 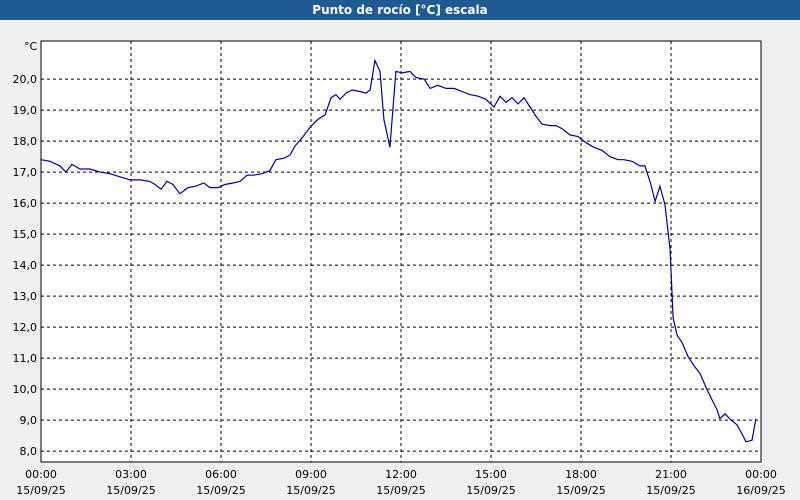 What do you see at coordinates (40, 482) in the screenshot?
I see `x-tick-label: 00:00 15/09/25` at bounding box center [40, 482].